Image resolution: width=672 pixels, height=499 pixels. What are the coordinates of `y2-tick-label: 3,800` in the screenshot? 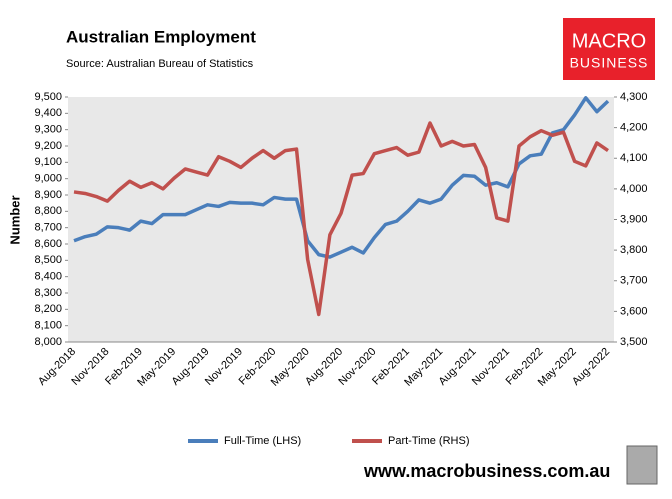 It's located at (634, 250).